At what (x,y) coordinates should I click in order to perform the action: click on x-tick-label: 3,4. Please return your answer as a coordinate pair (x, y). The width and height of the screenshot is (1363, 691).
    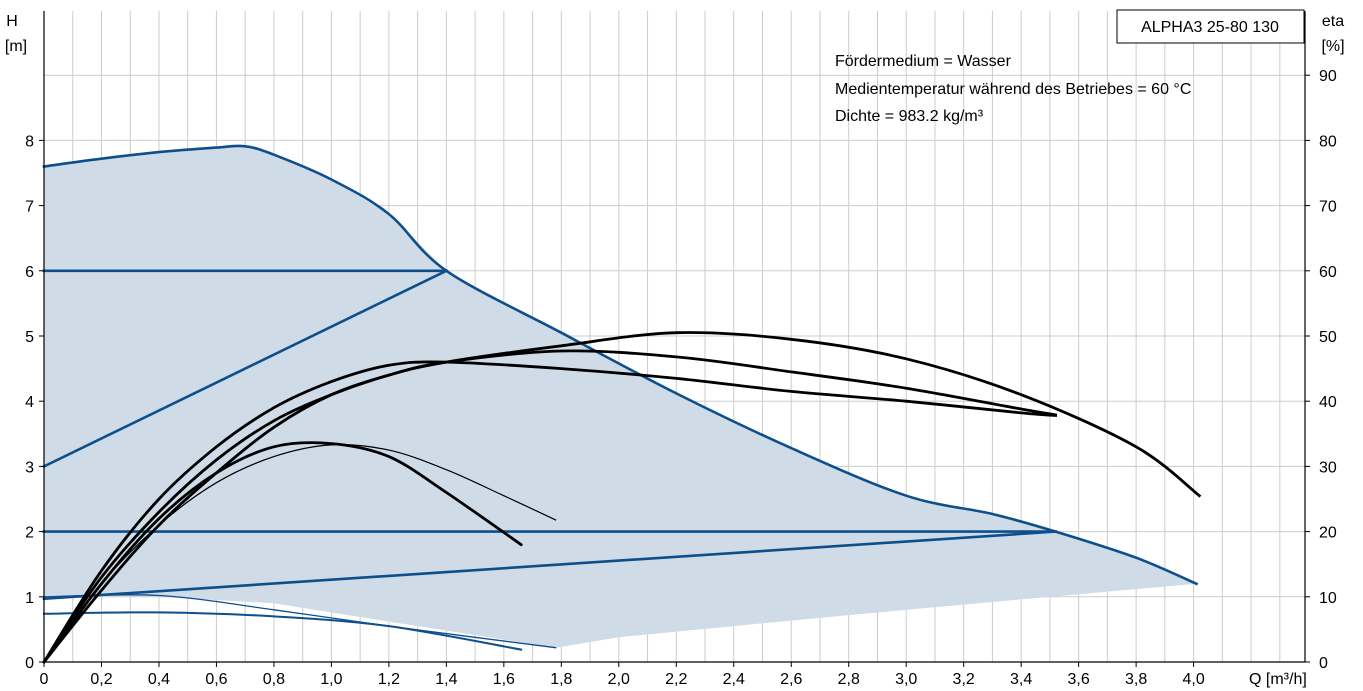
    Looking at the image, I should click on (1021, 679).